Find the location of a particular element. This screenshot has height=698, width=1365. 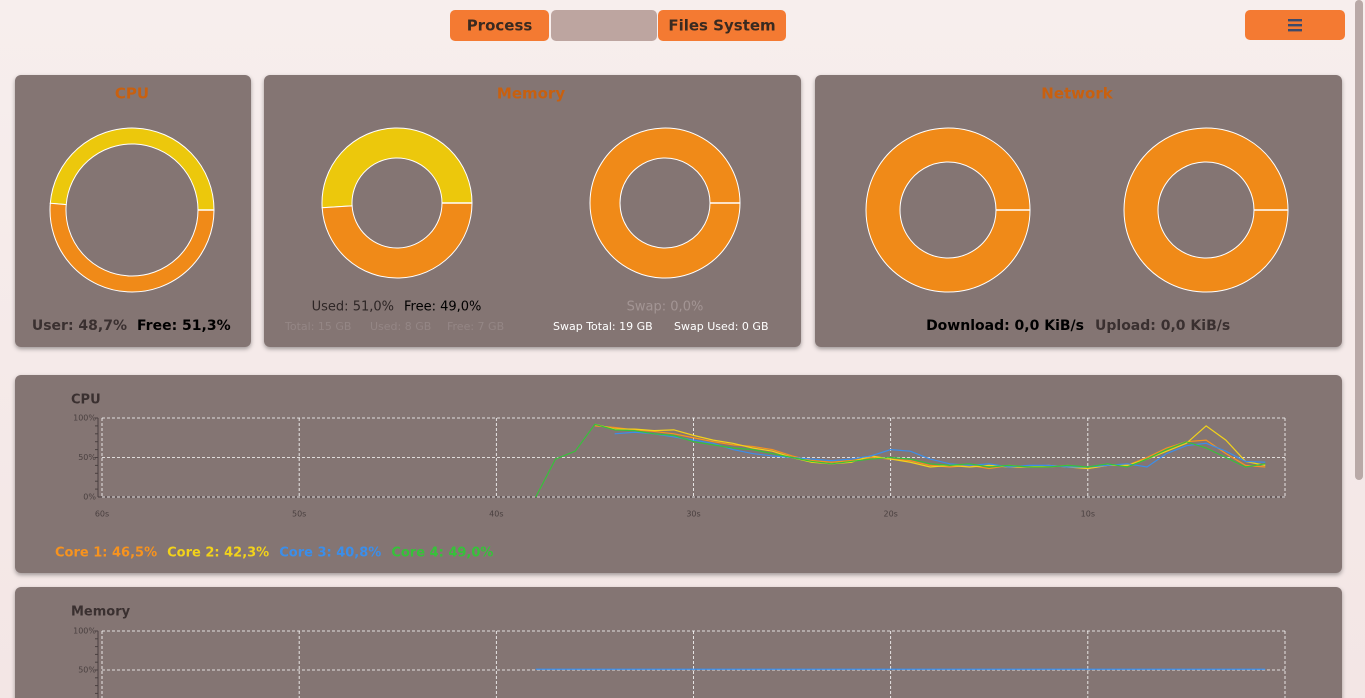

mem-detail: Total: 15 GB is located at coordinates (317, 326).